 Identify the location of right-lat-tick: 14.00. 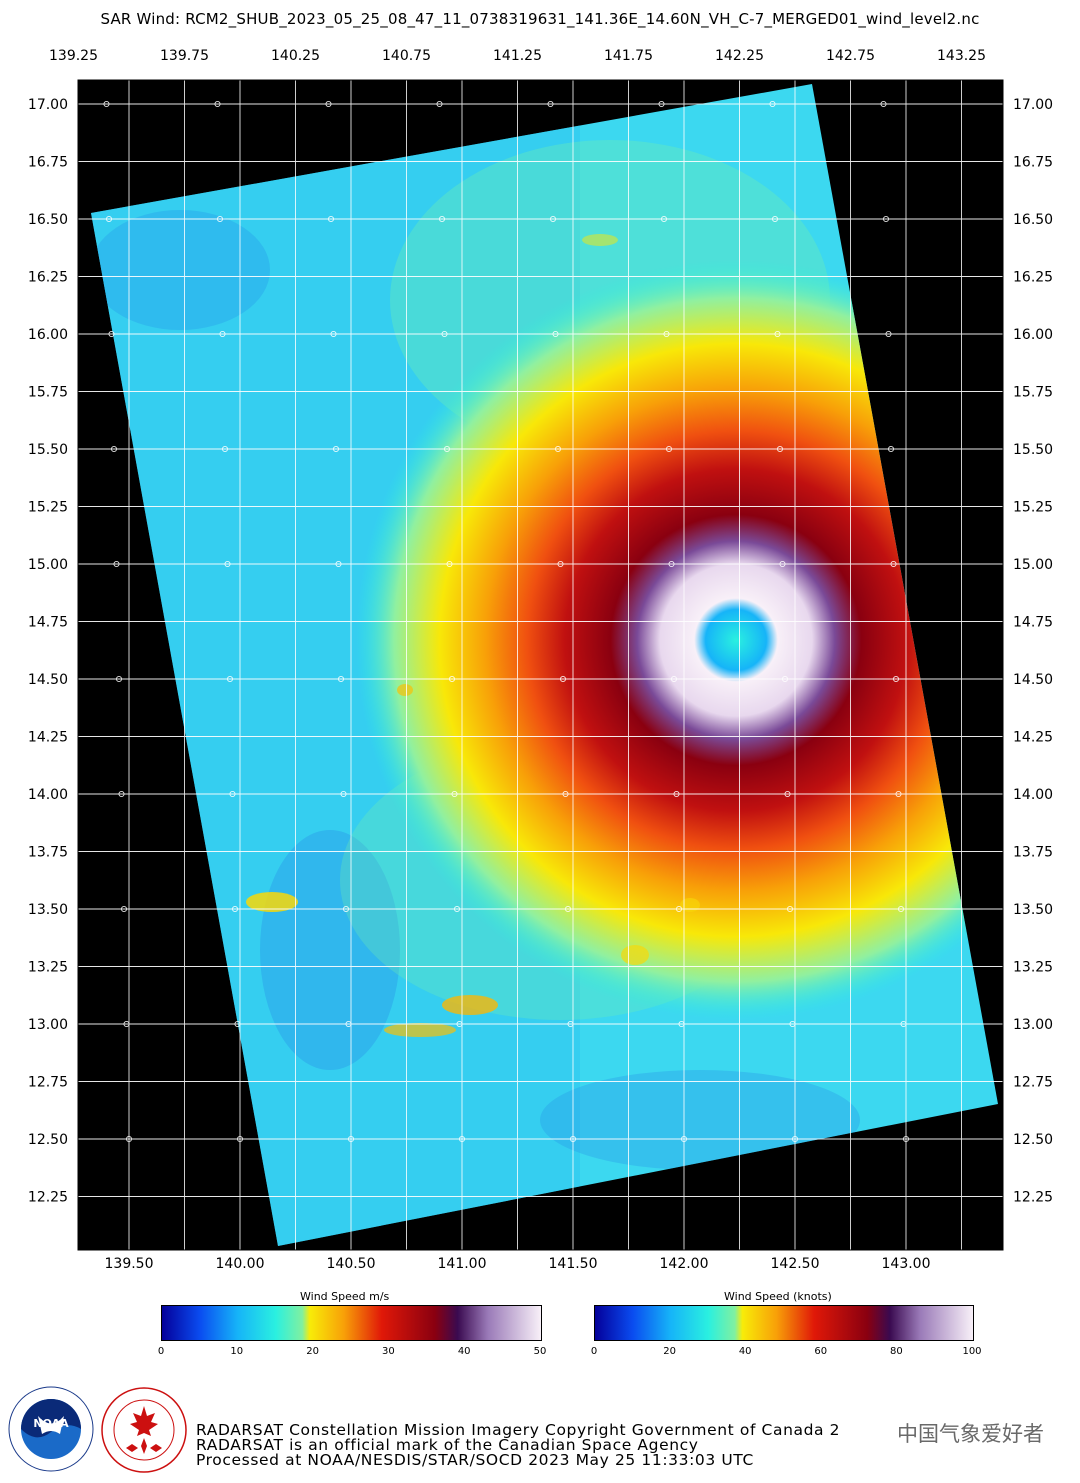
(1033, 795).